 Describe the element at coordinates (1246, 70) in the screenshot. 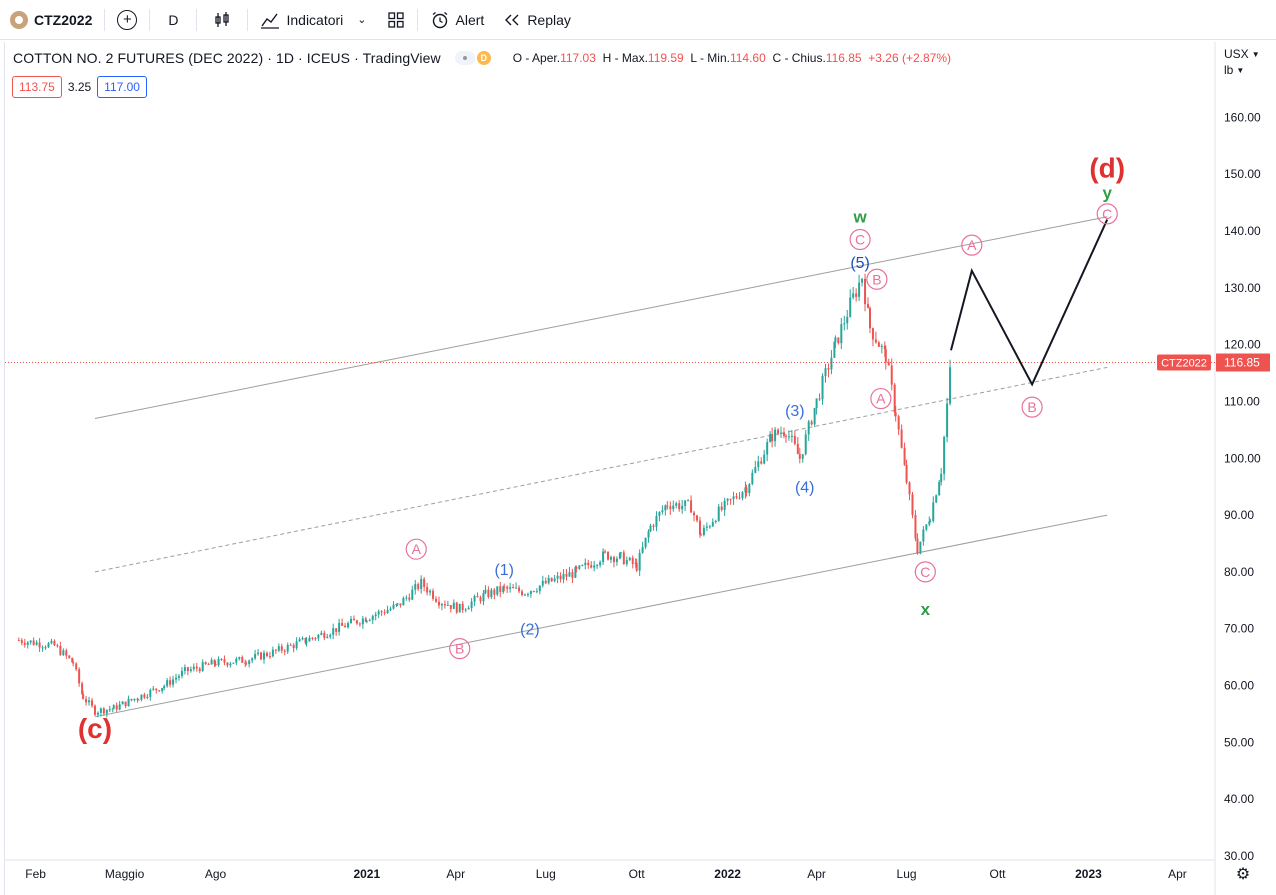

I see `unit-selector: lb ▼` at that location.